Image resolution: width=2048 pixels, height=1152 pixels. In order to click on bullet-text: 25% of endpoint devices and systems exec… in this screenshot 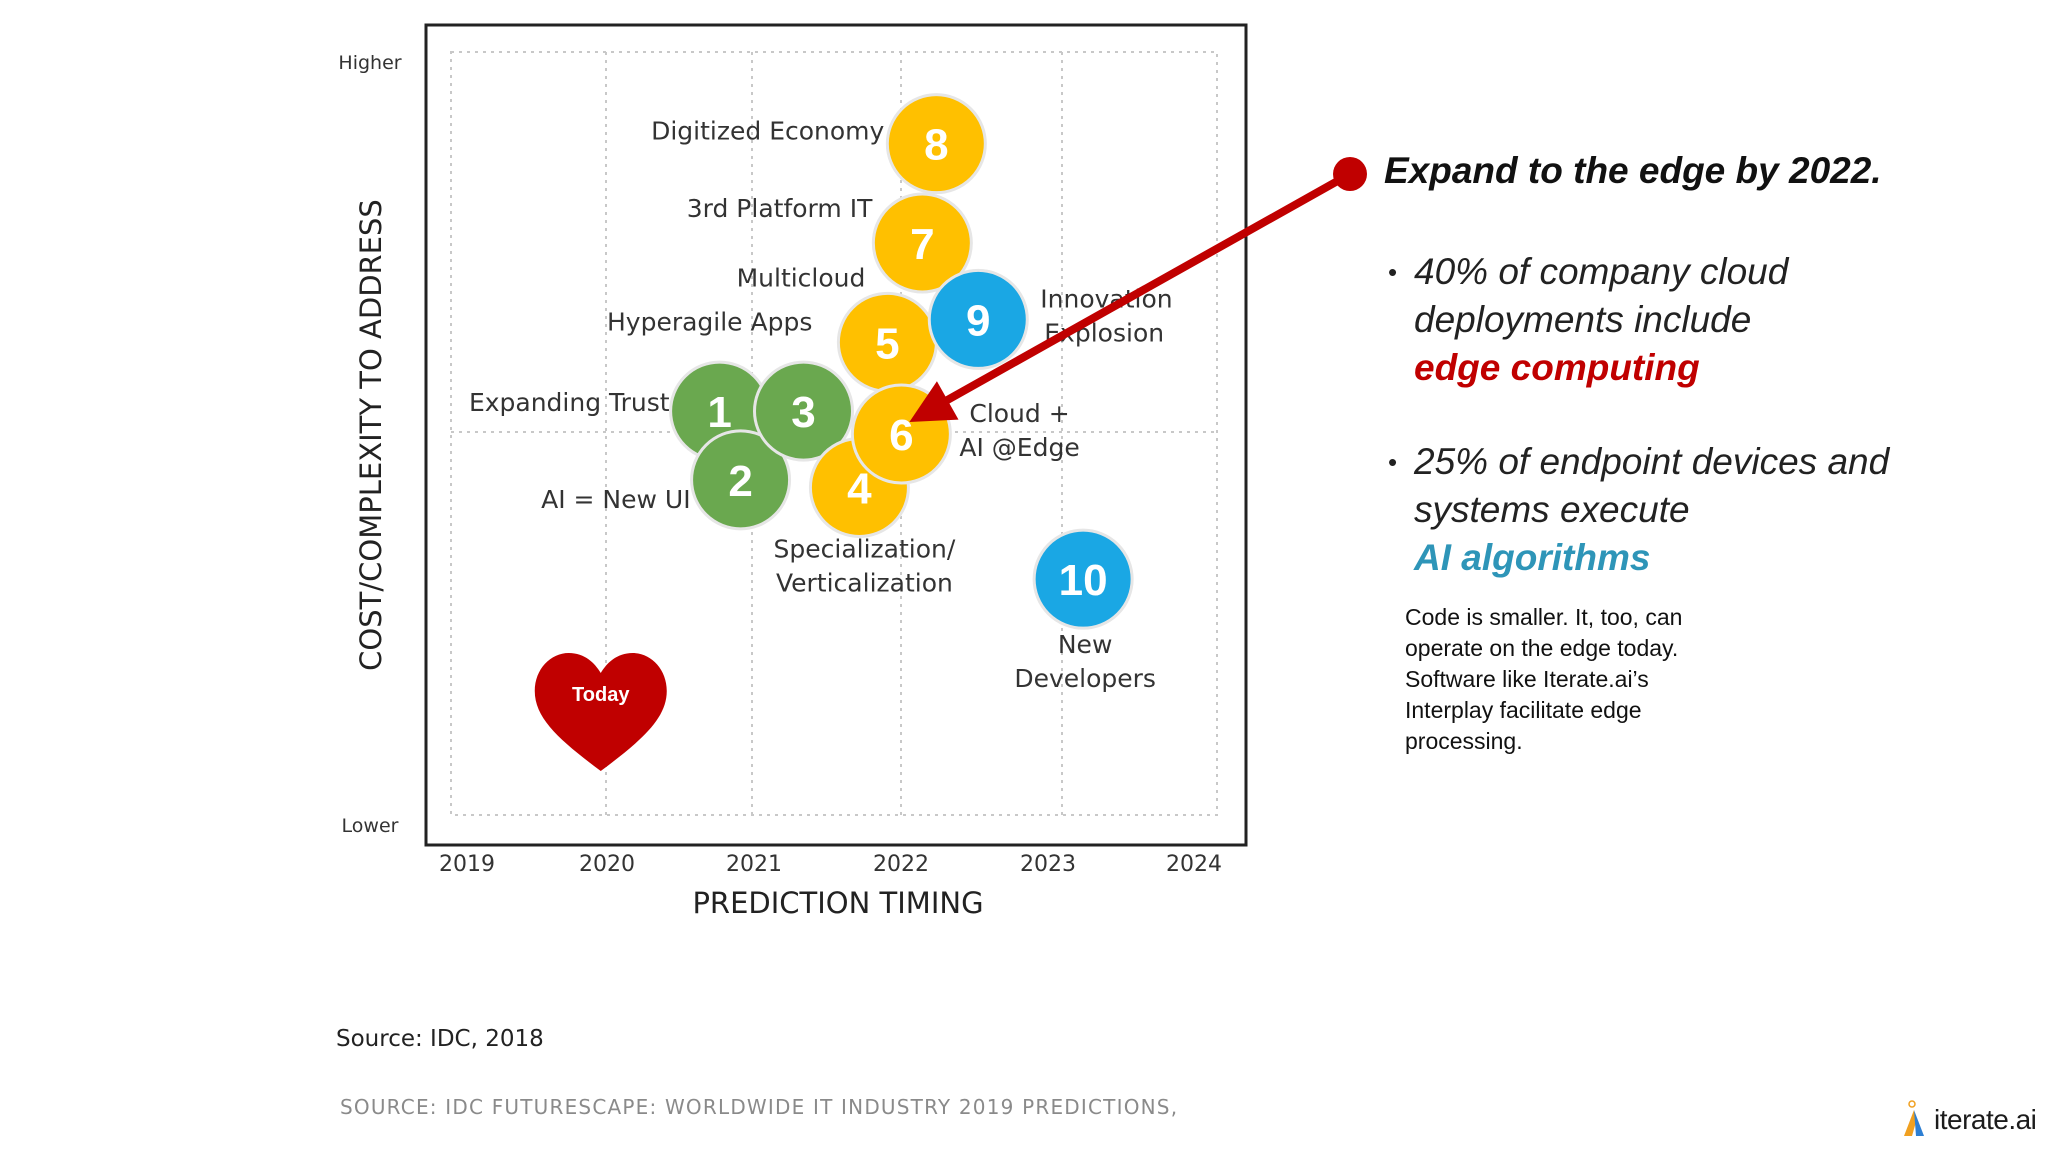, I will do `click(1652, 485)`.